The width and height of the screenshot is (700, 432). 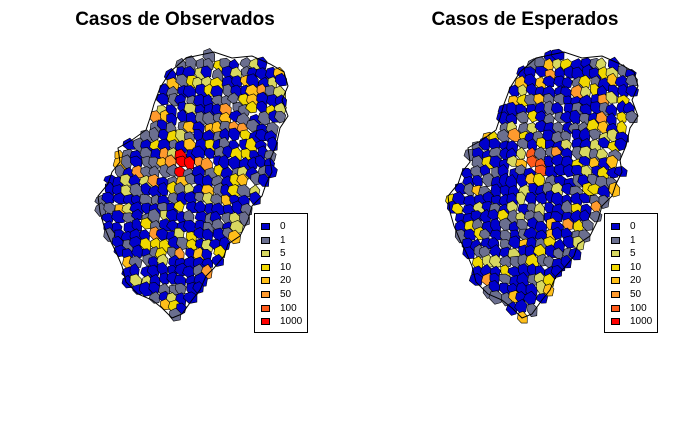 What do you see at coordinates (525, 19) in the screenshot?
I see `map-title-expected: Casos de Esperados` at bounding box center [525, 19].